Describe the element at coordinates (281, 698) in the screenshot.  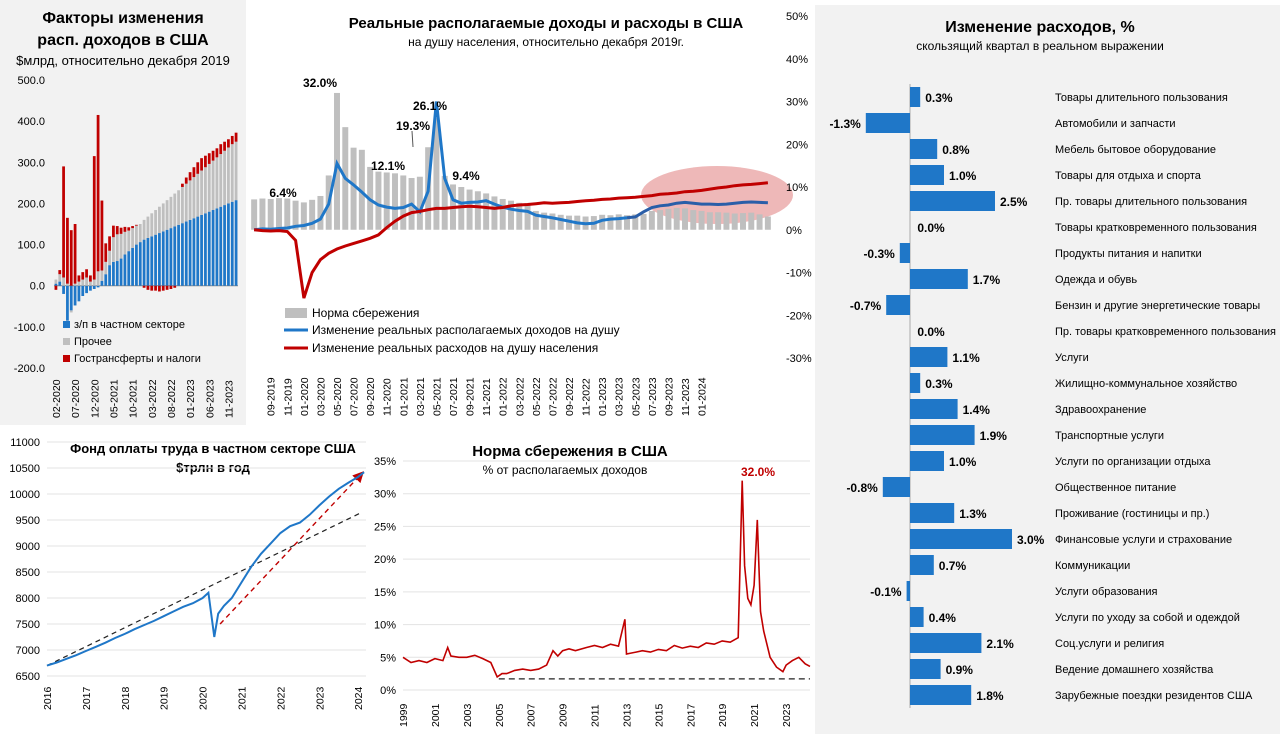
I see `payroll-x-tick: 2022` at that location.